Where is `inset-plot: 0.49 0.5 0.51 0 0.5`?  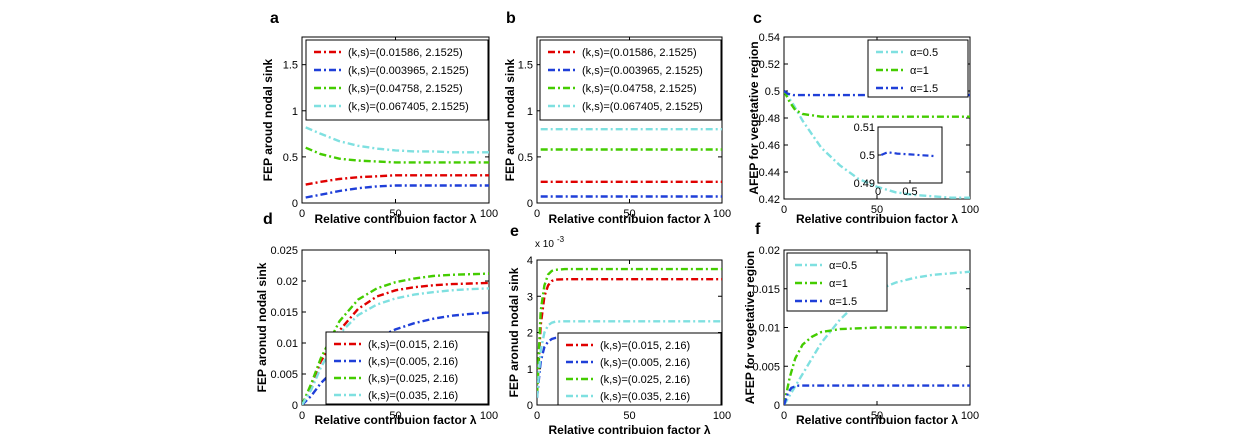
inset-plot: 0.49 0.5 0.51 0 0.5 is located at coordinates (898, 160).